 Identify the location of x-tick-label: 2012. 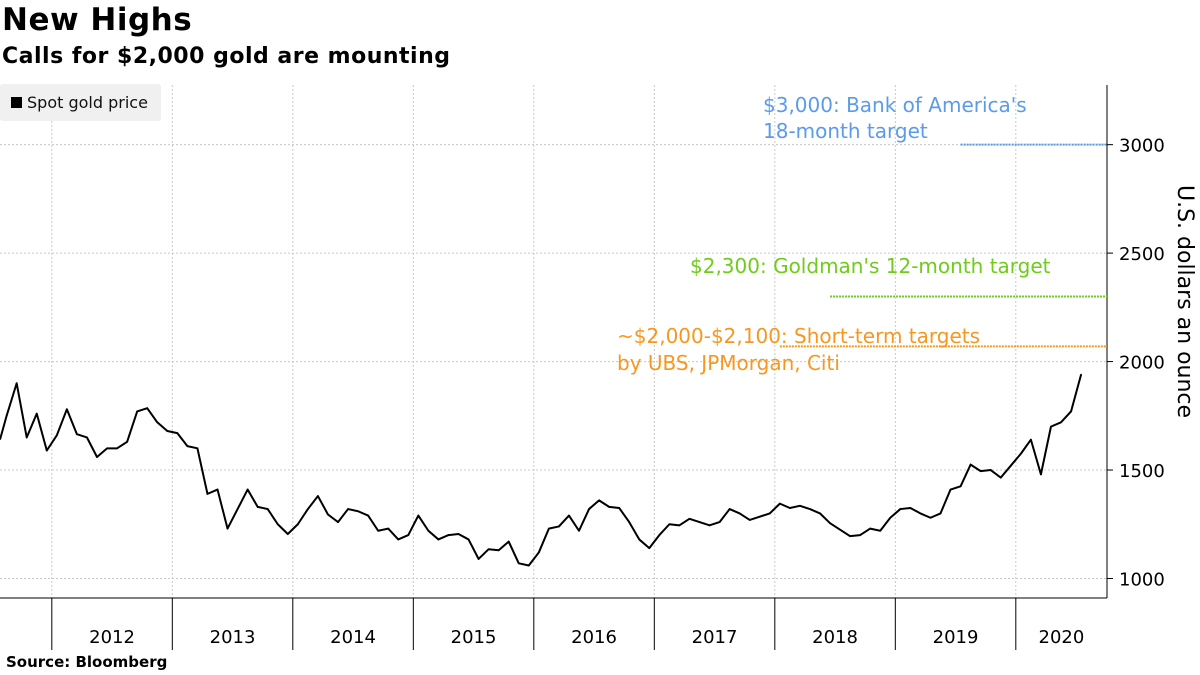
(112, 637).